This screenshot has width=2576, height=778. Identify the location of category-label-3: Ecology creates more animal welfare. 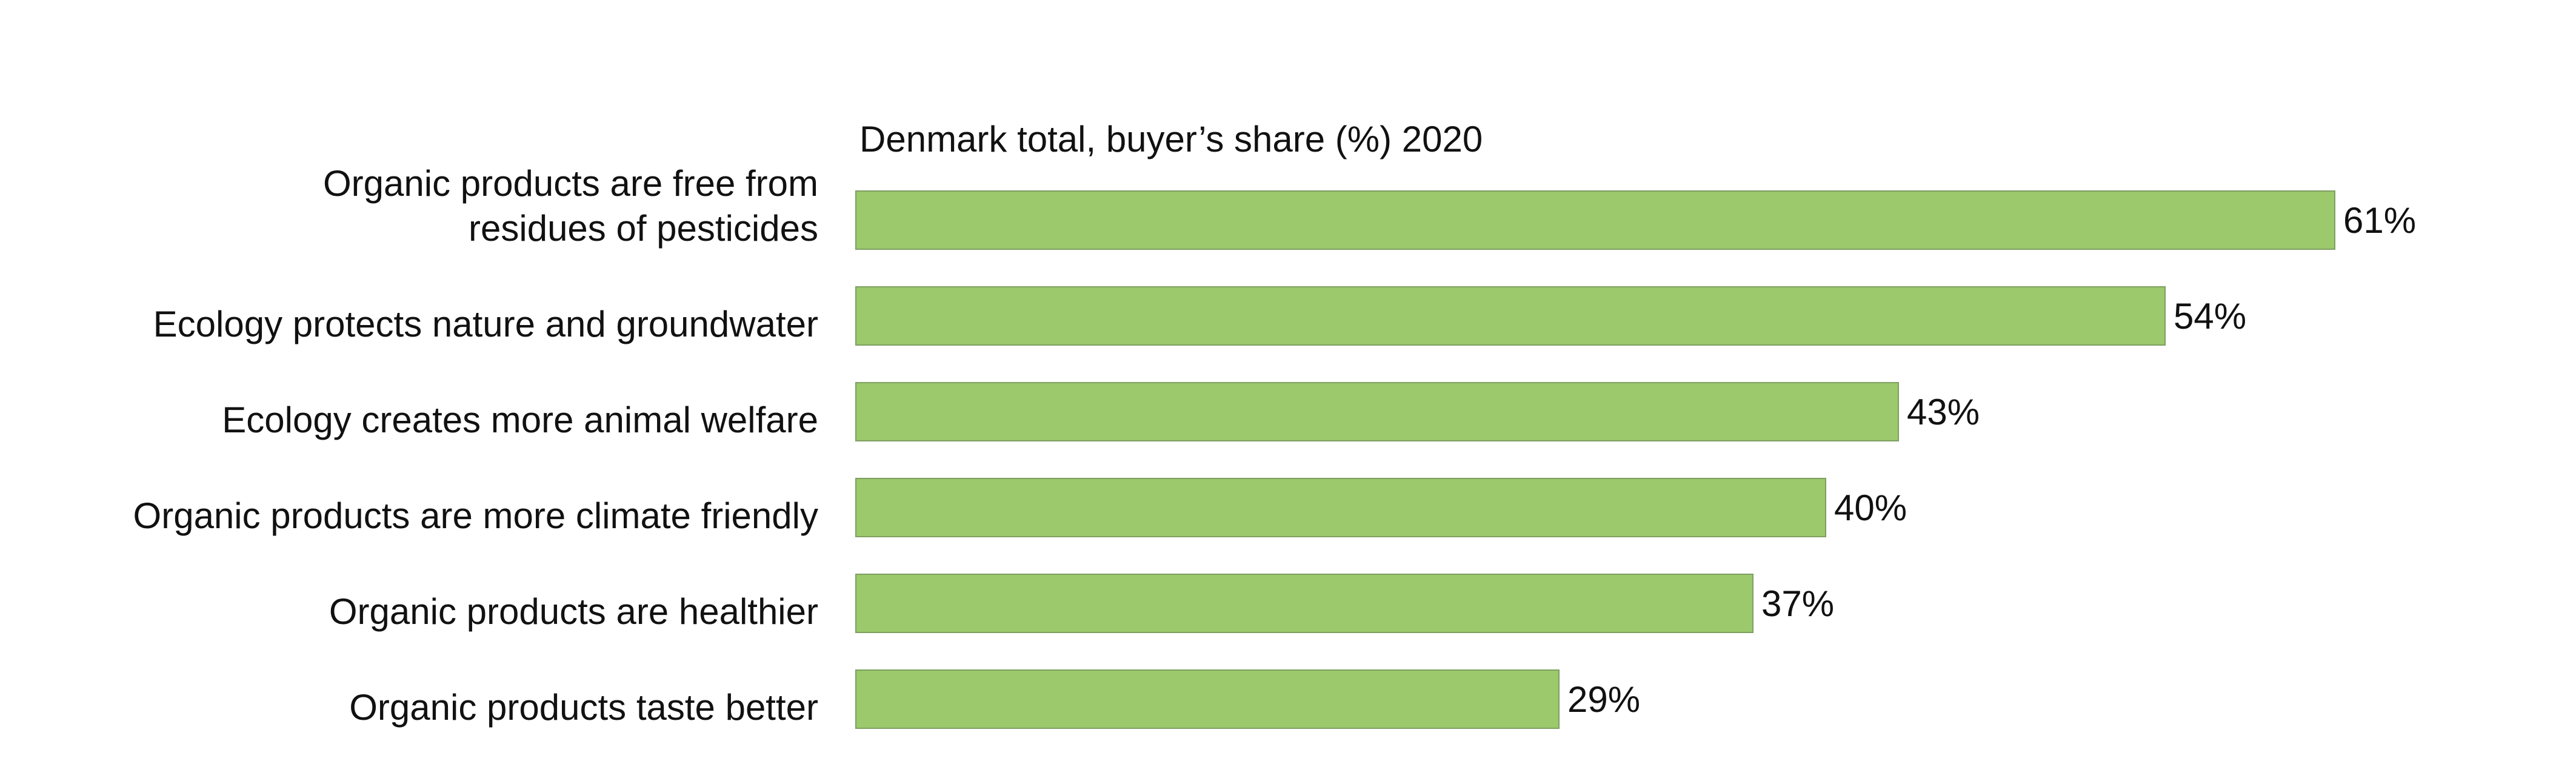
(520, 420).